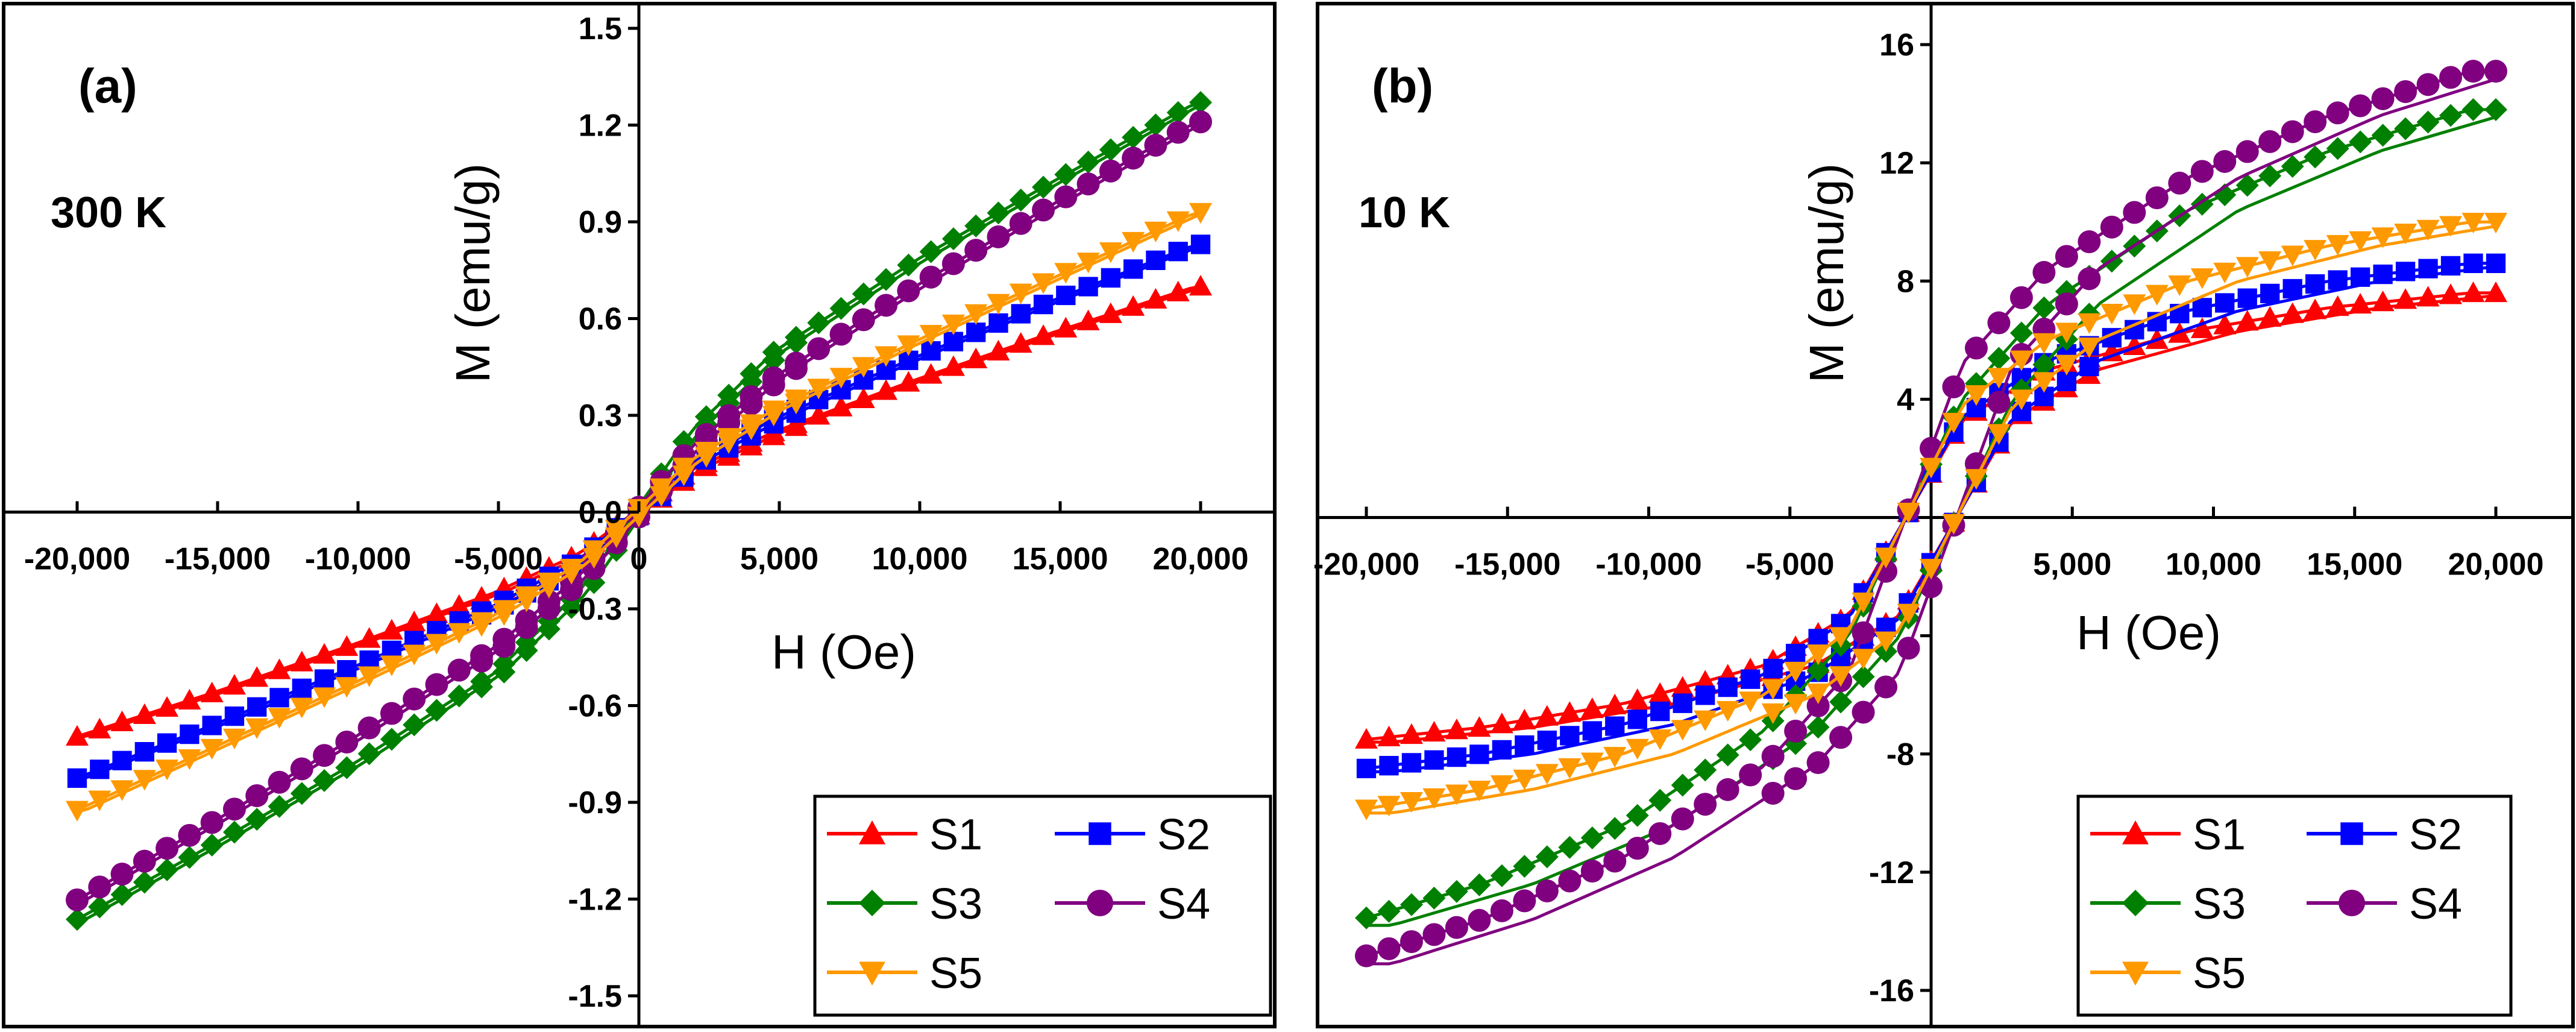 Image resolution: width=2576 pixels, height=1032 pixels. I want to click on chart-0-y-tick-label: 0.3, so click(600, 416).